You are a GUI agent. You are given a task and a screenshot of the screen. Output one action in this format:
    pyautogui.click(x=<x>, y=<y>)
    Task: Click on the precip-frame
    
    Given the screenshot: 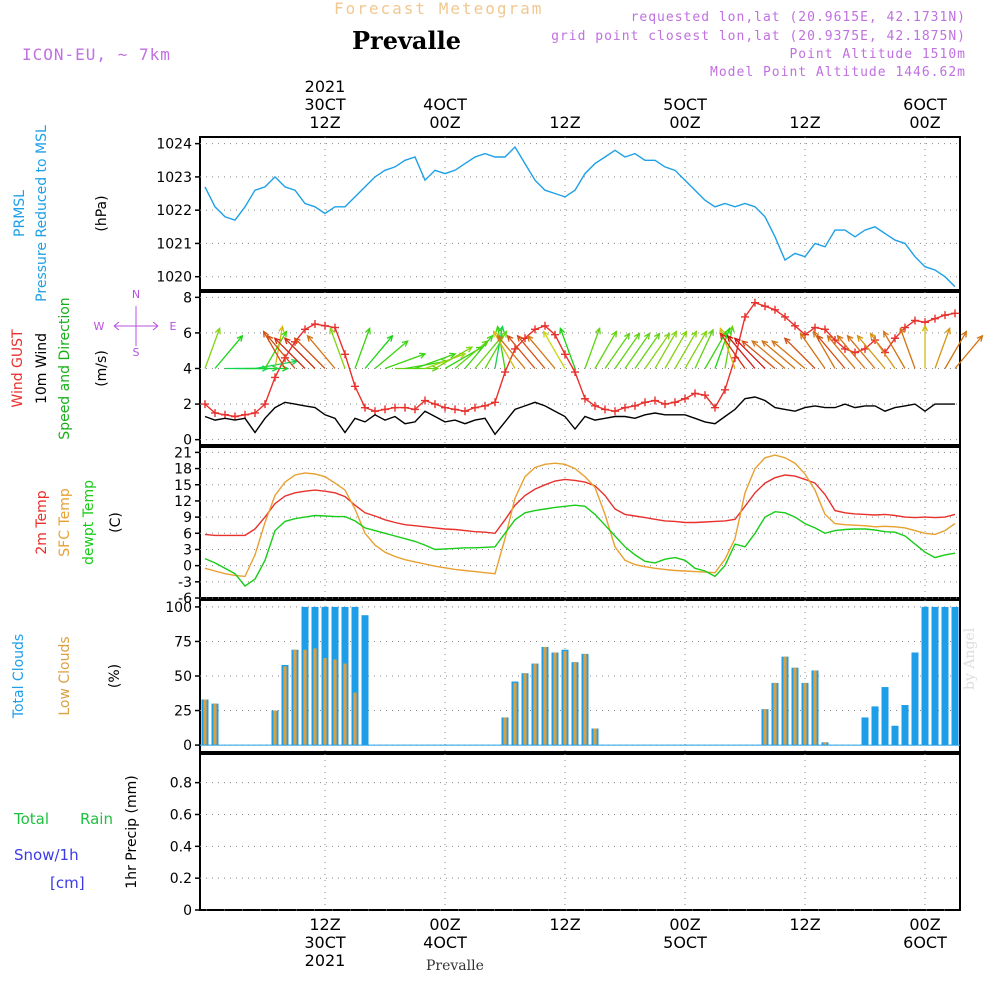 What is the action you would take?
    pyautogui.click(x=580, y=832)
    